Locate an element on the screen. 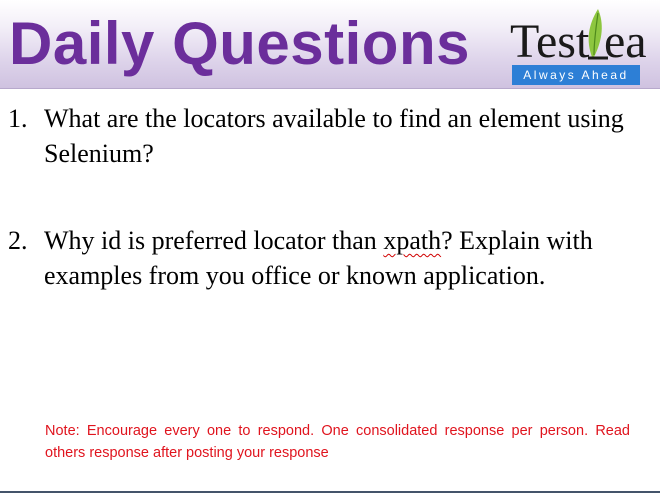  testleaf-logo: Test eaf Always Ahead is located at coordinates (578, 45).